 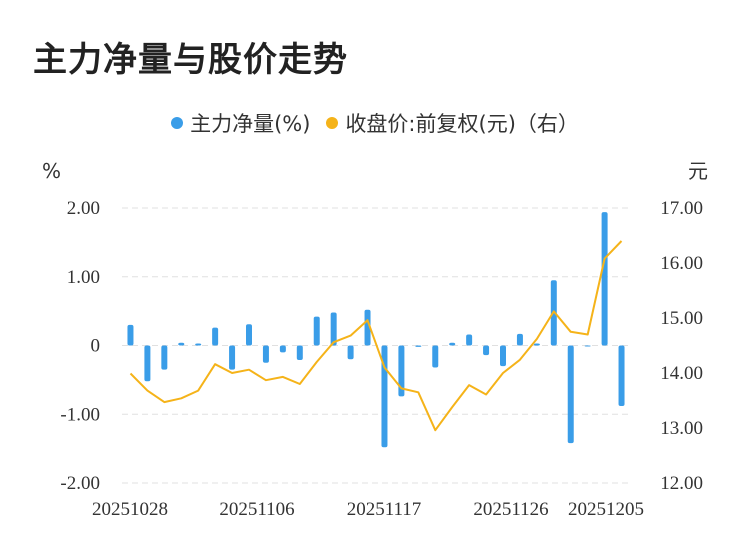 What do you see at coordinates (681, 483) in the screenshot?
I see `right-tick-label: 12.00` at bounding box center [681, 483].